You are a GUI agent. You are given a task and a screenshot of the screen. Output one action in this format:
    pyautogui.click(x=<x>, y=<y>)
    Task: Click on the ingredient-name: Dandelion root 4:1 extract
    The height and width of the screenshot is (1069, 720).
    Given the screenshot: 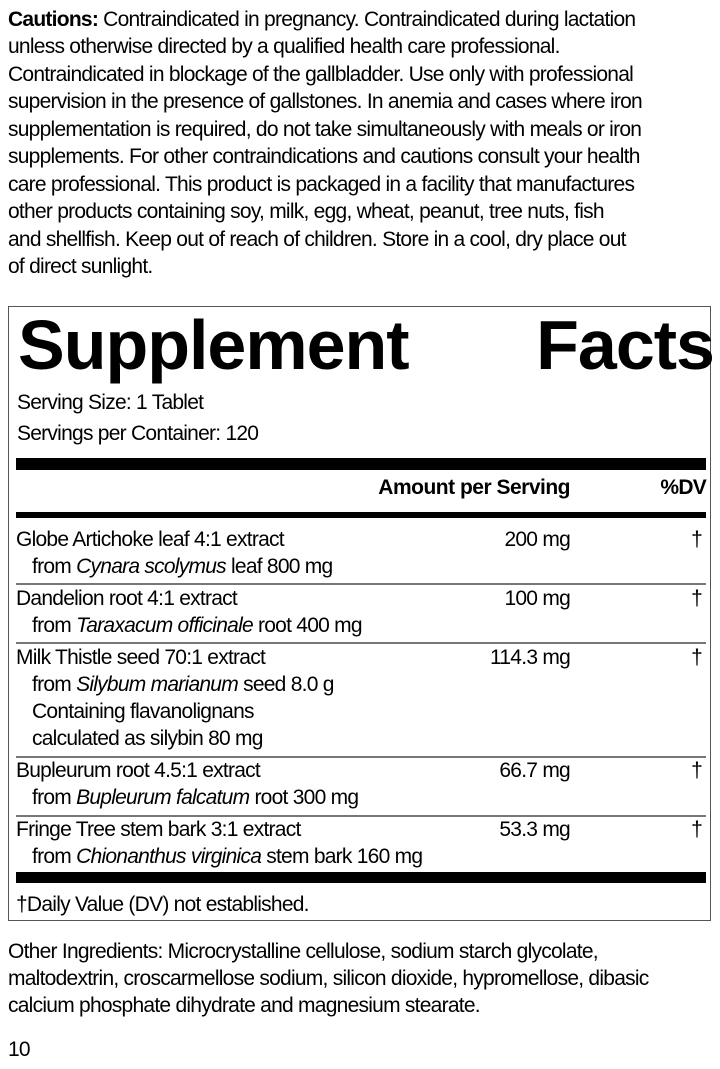 What is the action you would take?
    pyautogui.click(x=127, y=598)
    